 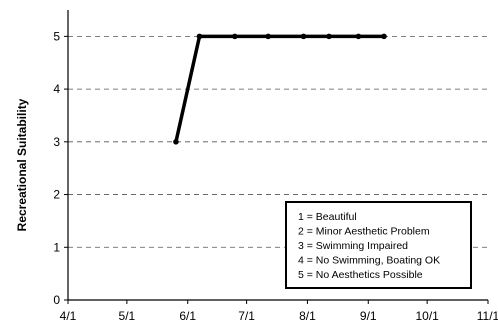 I want to click on x-tick-label: 8/1, so click(x=307, y=316).